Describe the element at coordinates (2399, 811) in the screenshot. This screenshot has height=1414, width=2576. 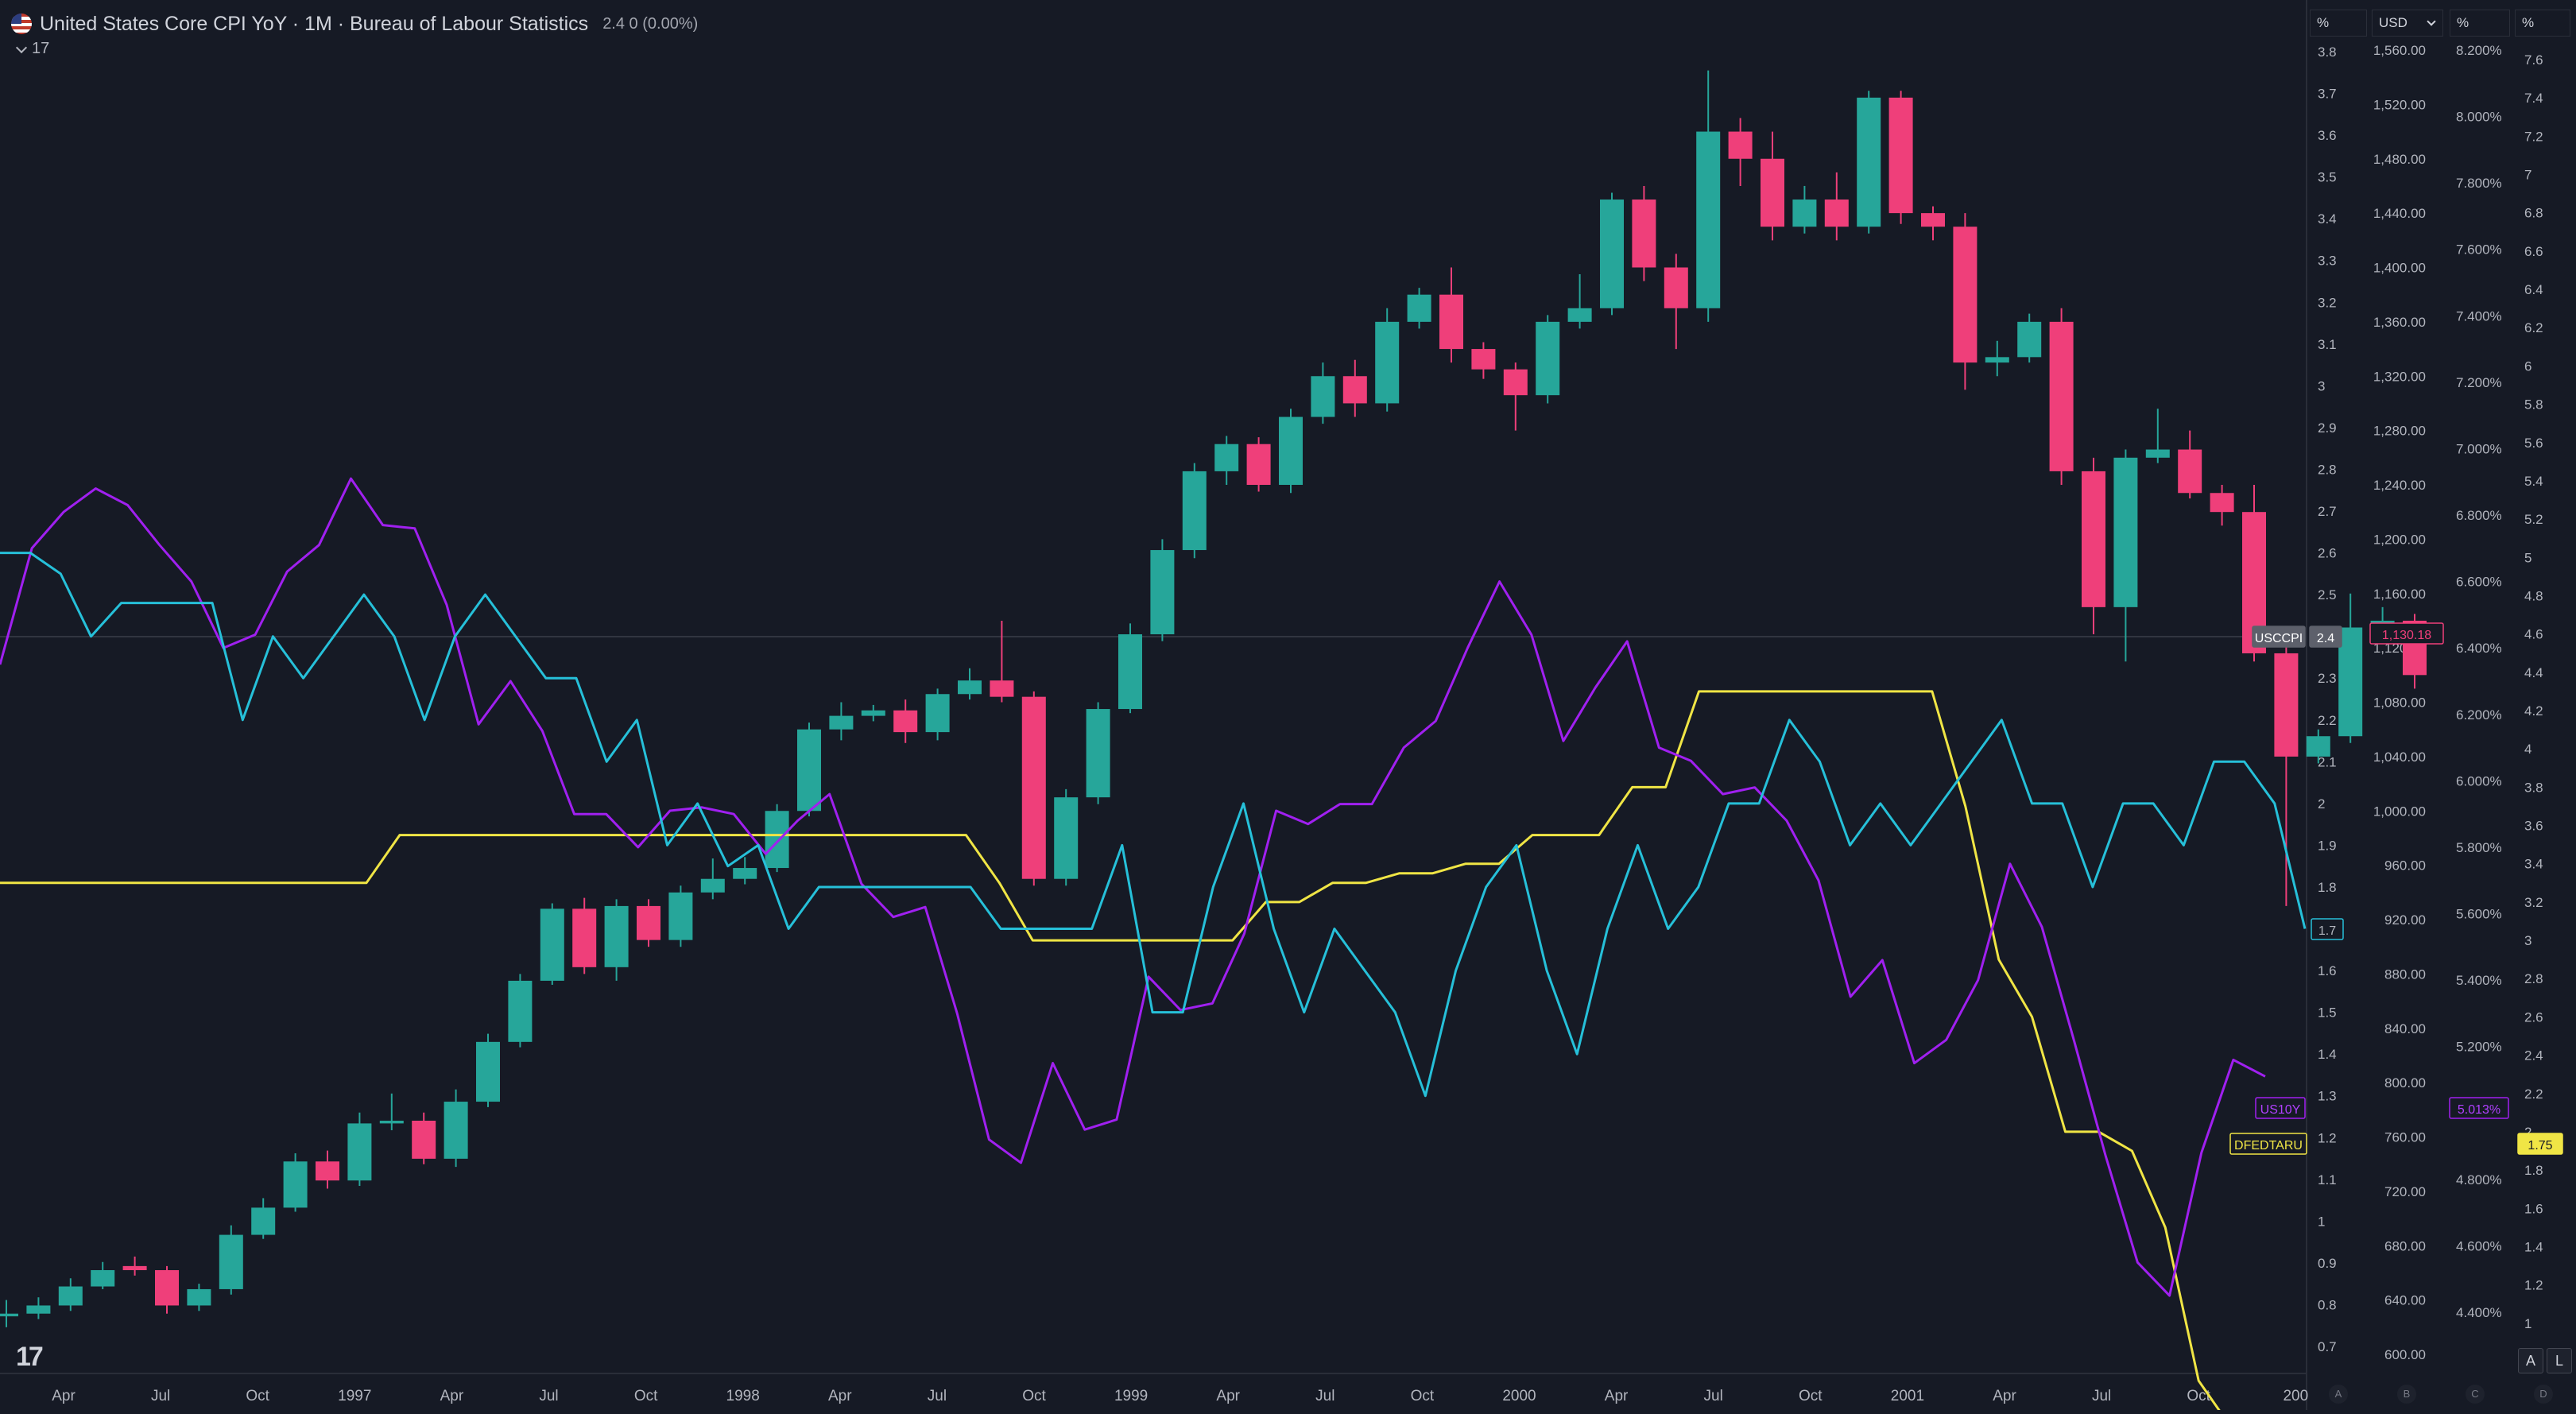
I see `usd-axis-tick: 1,000.00` at that location.